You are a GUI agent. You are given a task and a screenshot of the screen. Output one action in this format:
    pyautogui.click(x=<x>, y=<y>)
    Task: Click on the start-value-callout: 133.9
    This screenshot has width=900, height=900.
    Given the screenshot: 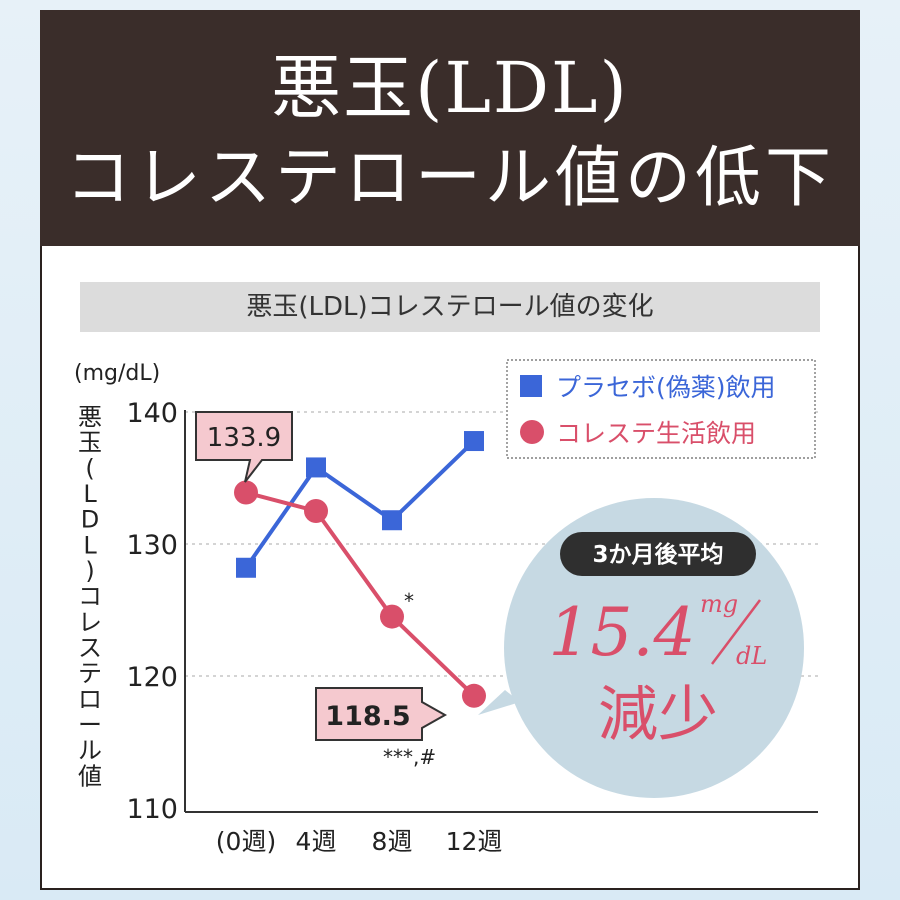 What is the action you would take?
    pyautogui.click(x=244, y=447)
    